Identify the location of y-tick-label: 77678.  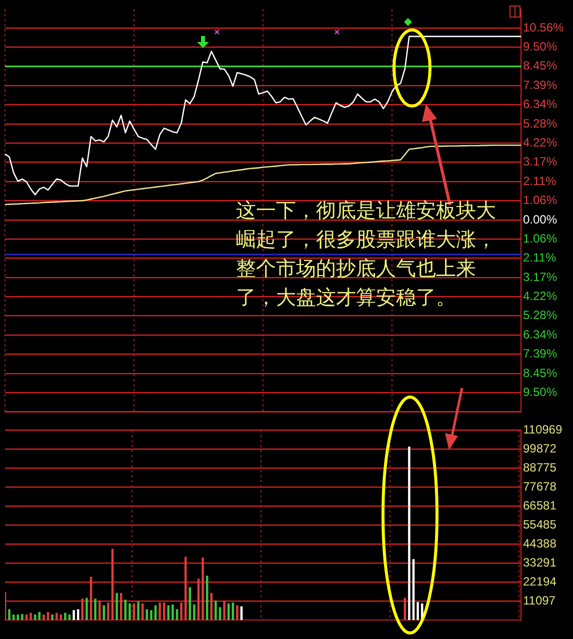
(540, 486).